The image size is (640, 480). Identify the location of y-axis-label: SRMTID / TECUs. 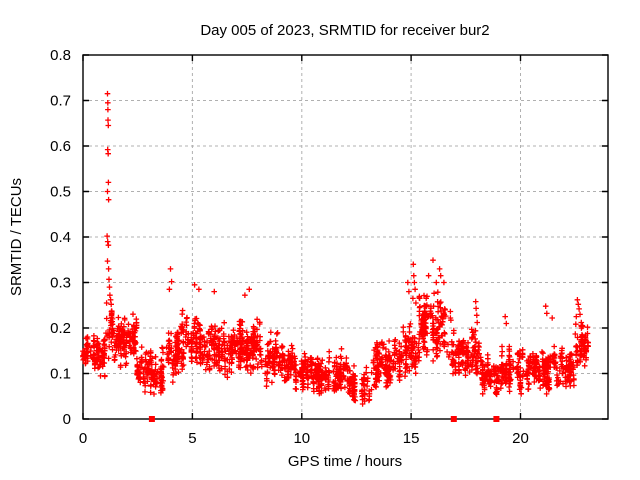
(16, 237).